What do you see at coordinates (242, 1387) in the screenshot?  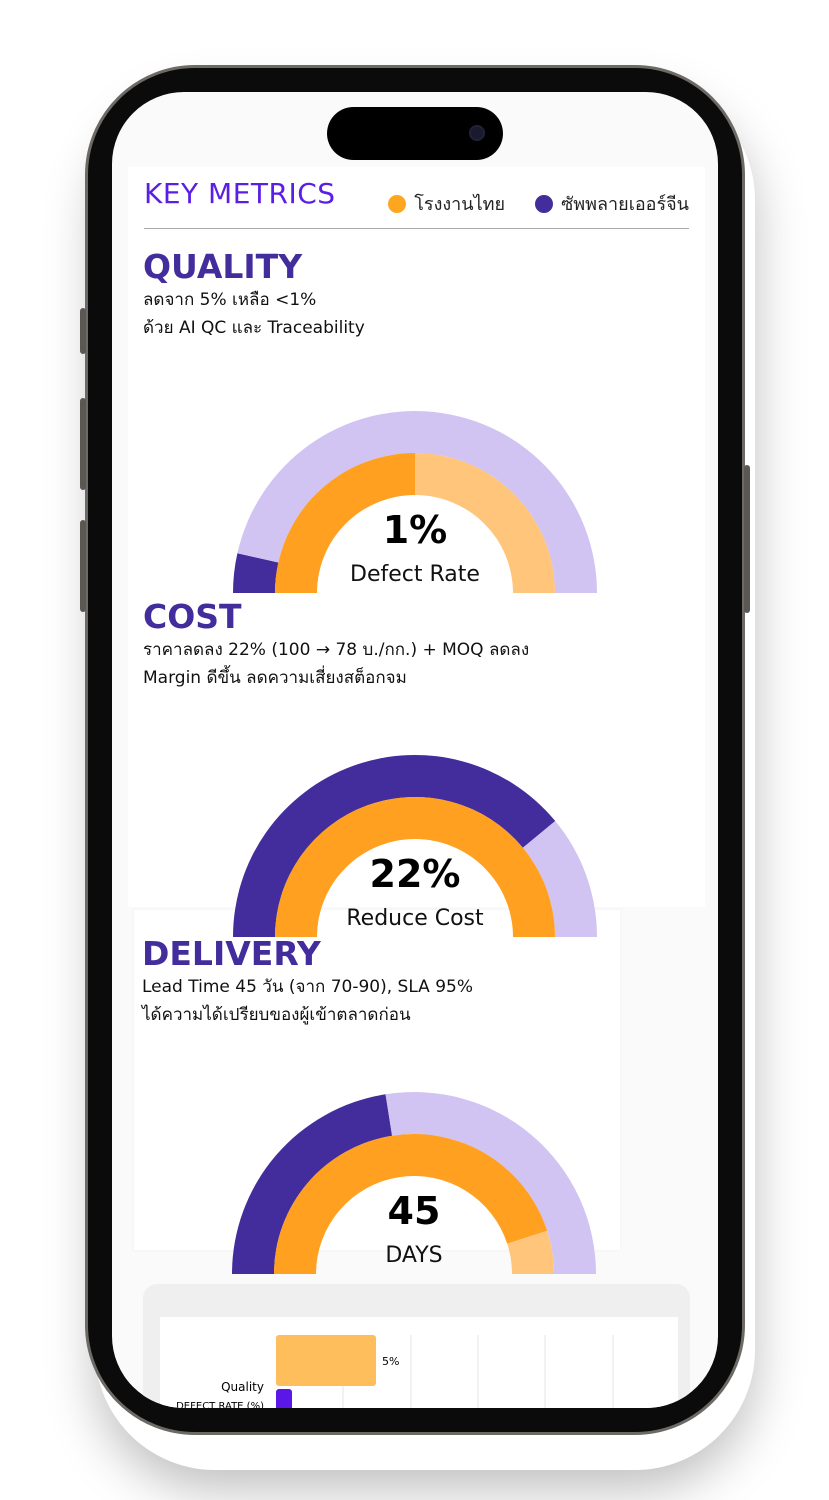 I see `bar-category-label: Quality` at bounding box center [242, 1387].